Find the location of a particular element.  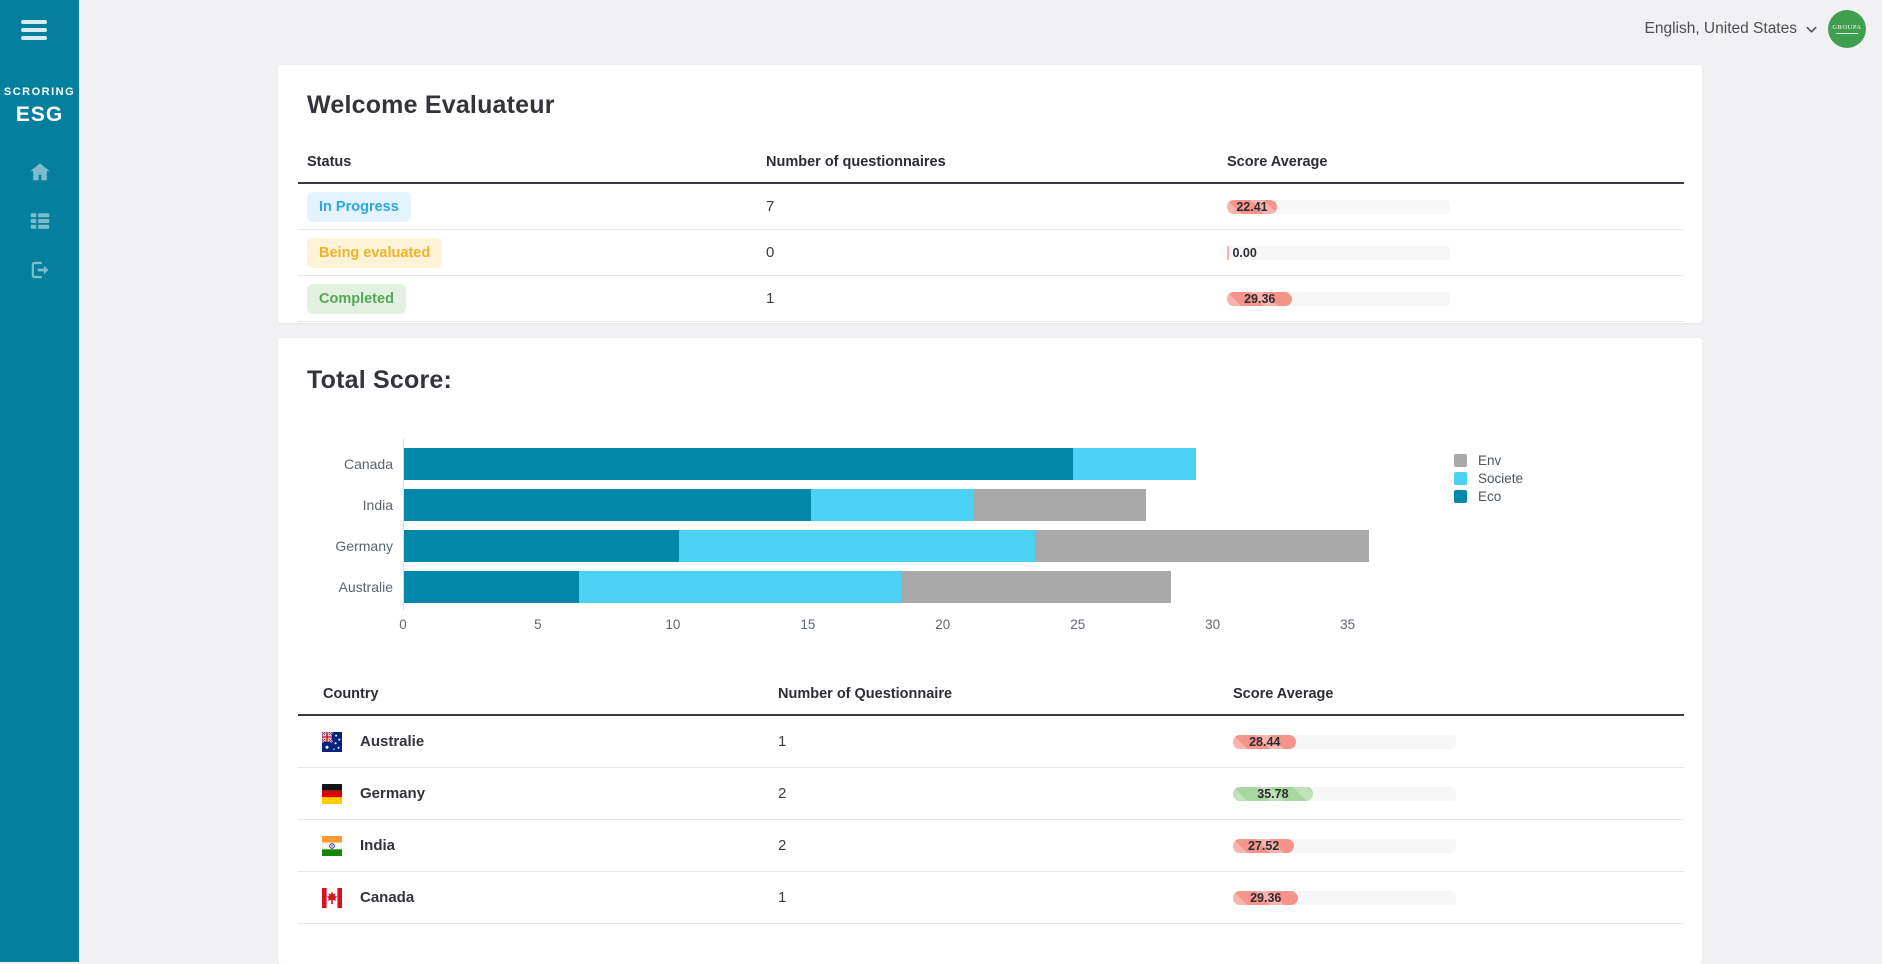

chart-category-label: Australie is located at coordinates (365, 587).